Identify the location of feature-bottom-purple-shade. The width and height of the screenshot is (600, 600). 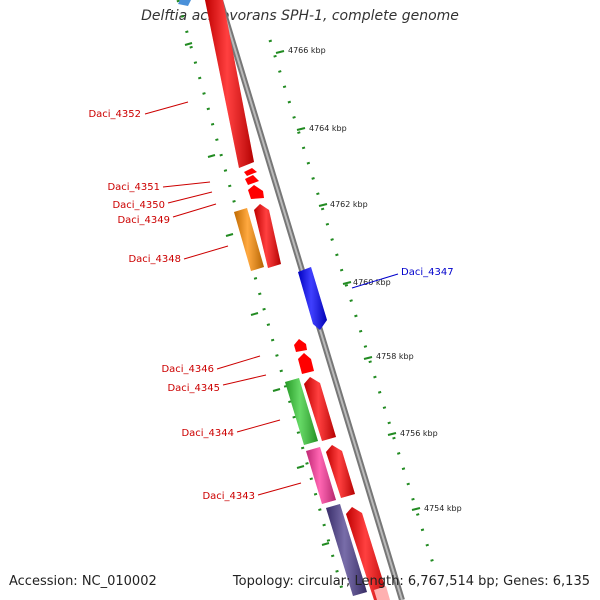
(346, 550).